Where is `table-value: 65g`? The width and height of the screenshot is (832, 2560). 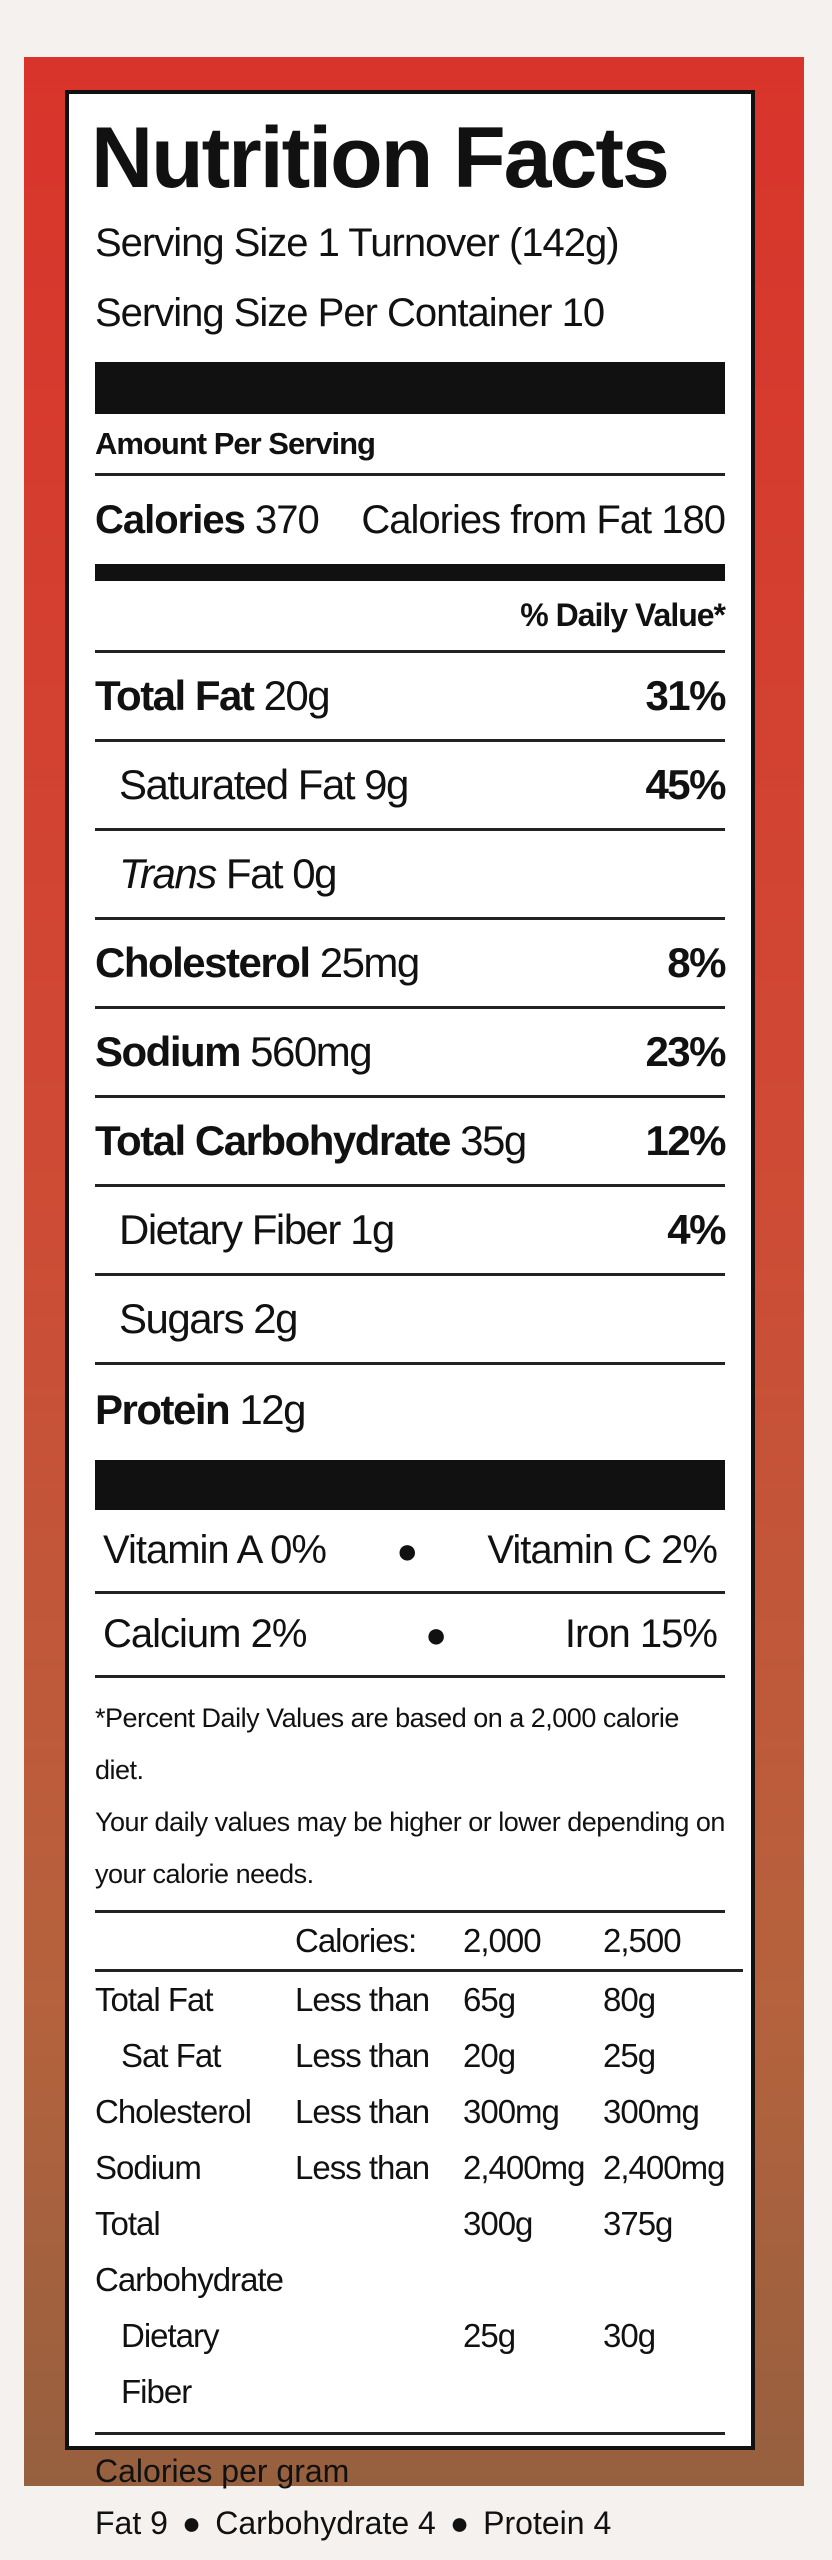 table-value: 65g is located at coordinates (489, 1999).